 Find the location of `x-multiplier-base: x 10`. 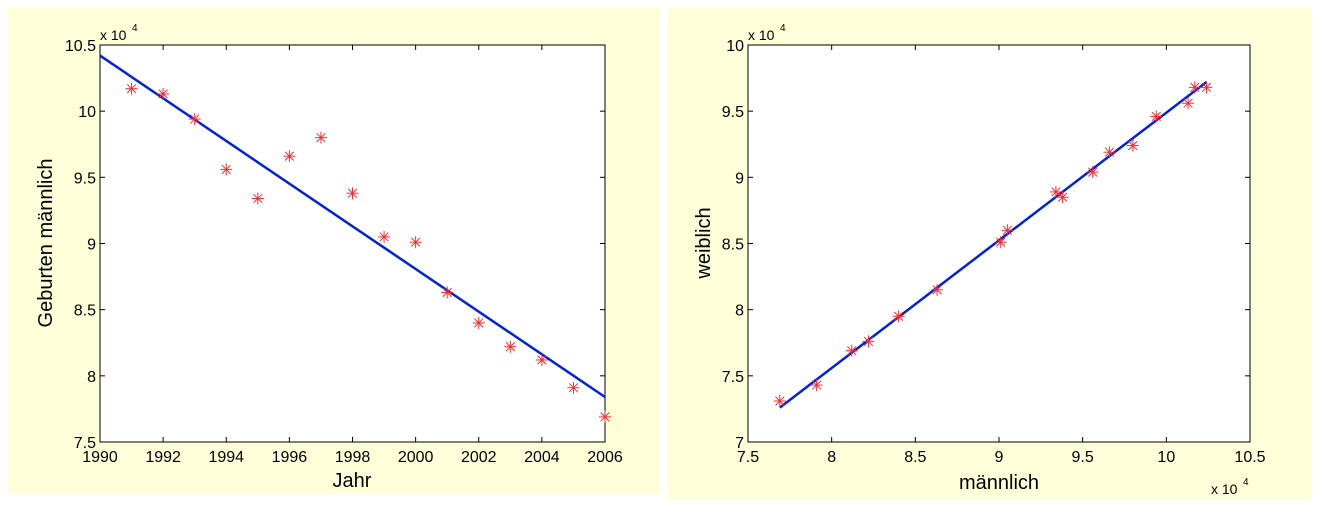

x-multiplier-base: x 10 is located at coordinates (1224, 489).